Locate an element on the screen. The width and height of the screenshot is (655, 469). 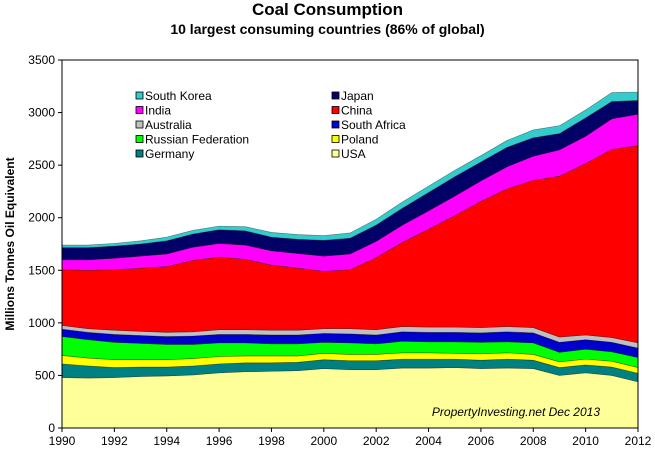
x-tick-label: 1996 is located at coordinates (219, 441).